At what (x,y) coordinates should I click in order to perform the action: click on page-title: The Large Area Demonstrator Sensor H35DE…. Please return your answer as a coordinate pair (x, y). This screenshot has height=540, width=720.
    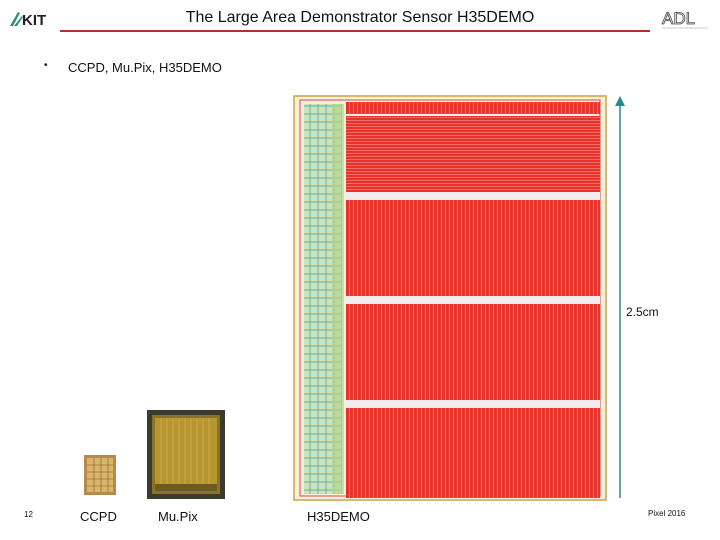
    Looking at the image, I should click on (360, 17).